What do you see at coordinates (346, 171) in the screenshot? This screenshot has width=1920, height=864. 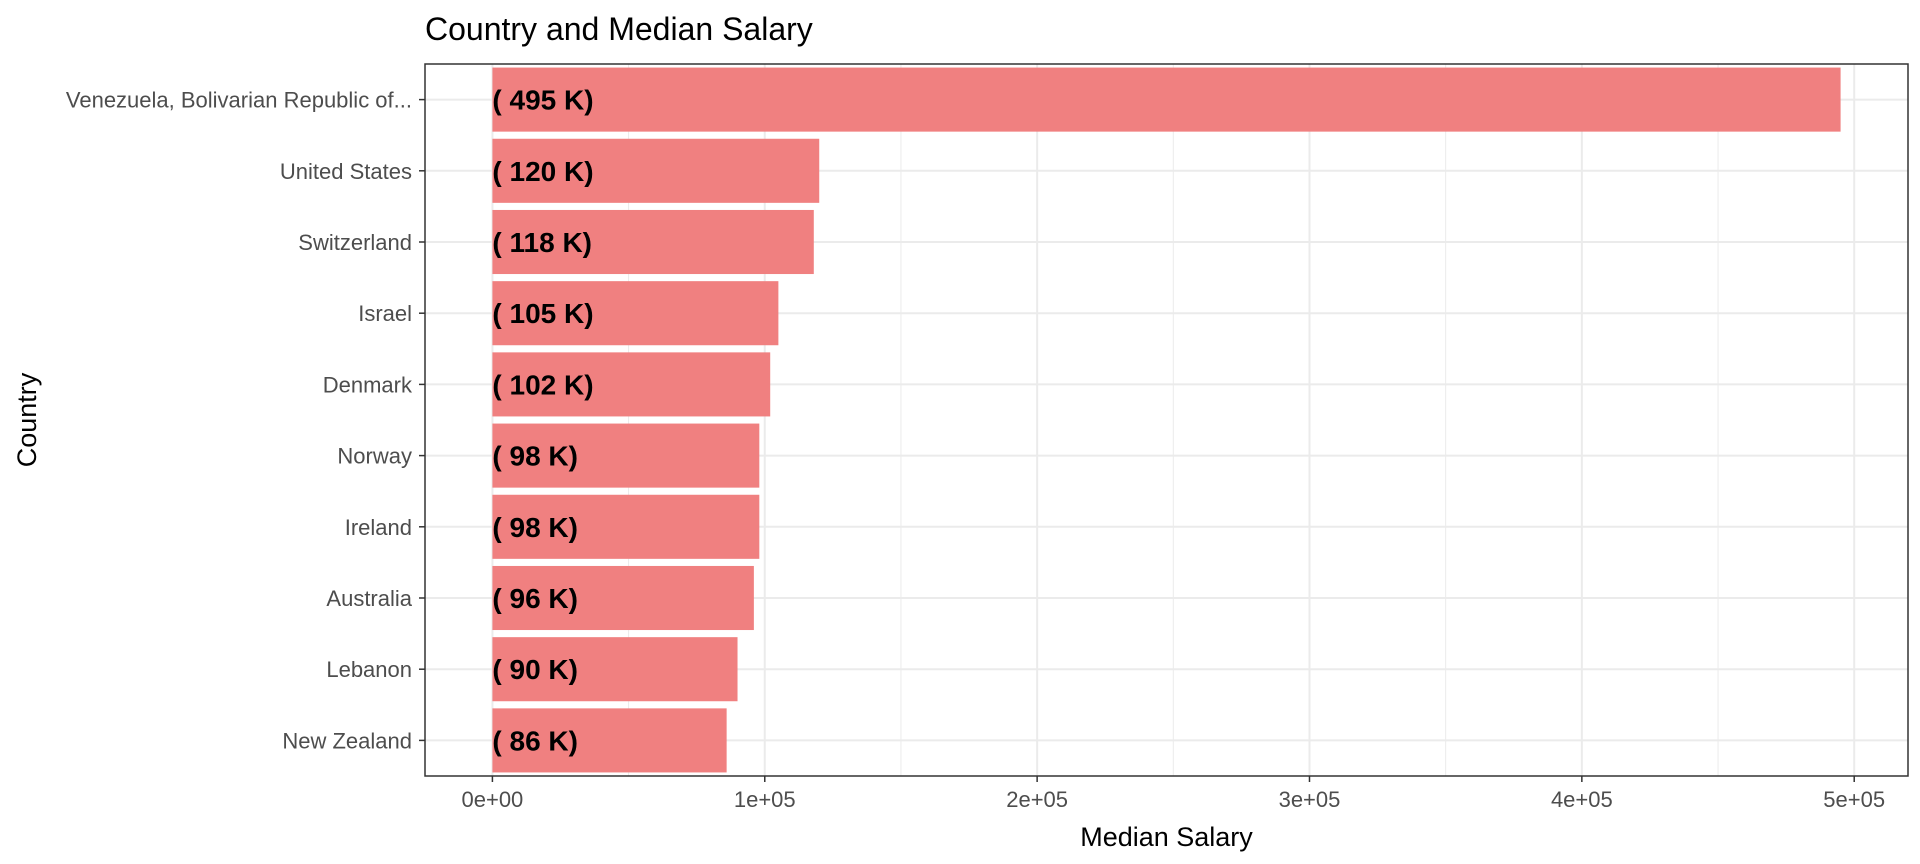 I see `y-tick-label: United States` at bounding box center [346, 171].